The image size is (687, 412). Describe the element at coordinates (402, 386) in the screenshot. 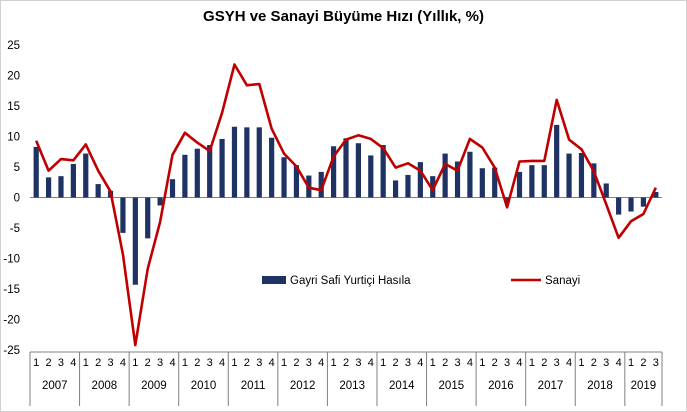

I see `year-tick-label: 2014` at that location.